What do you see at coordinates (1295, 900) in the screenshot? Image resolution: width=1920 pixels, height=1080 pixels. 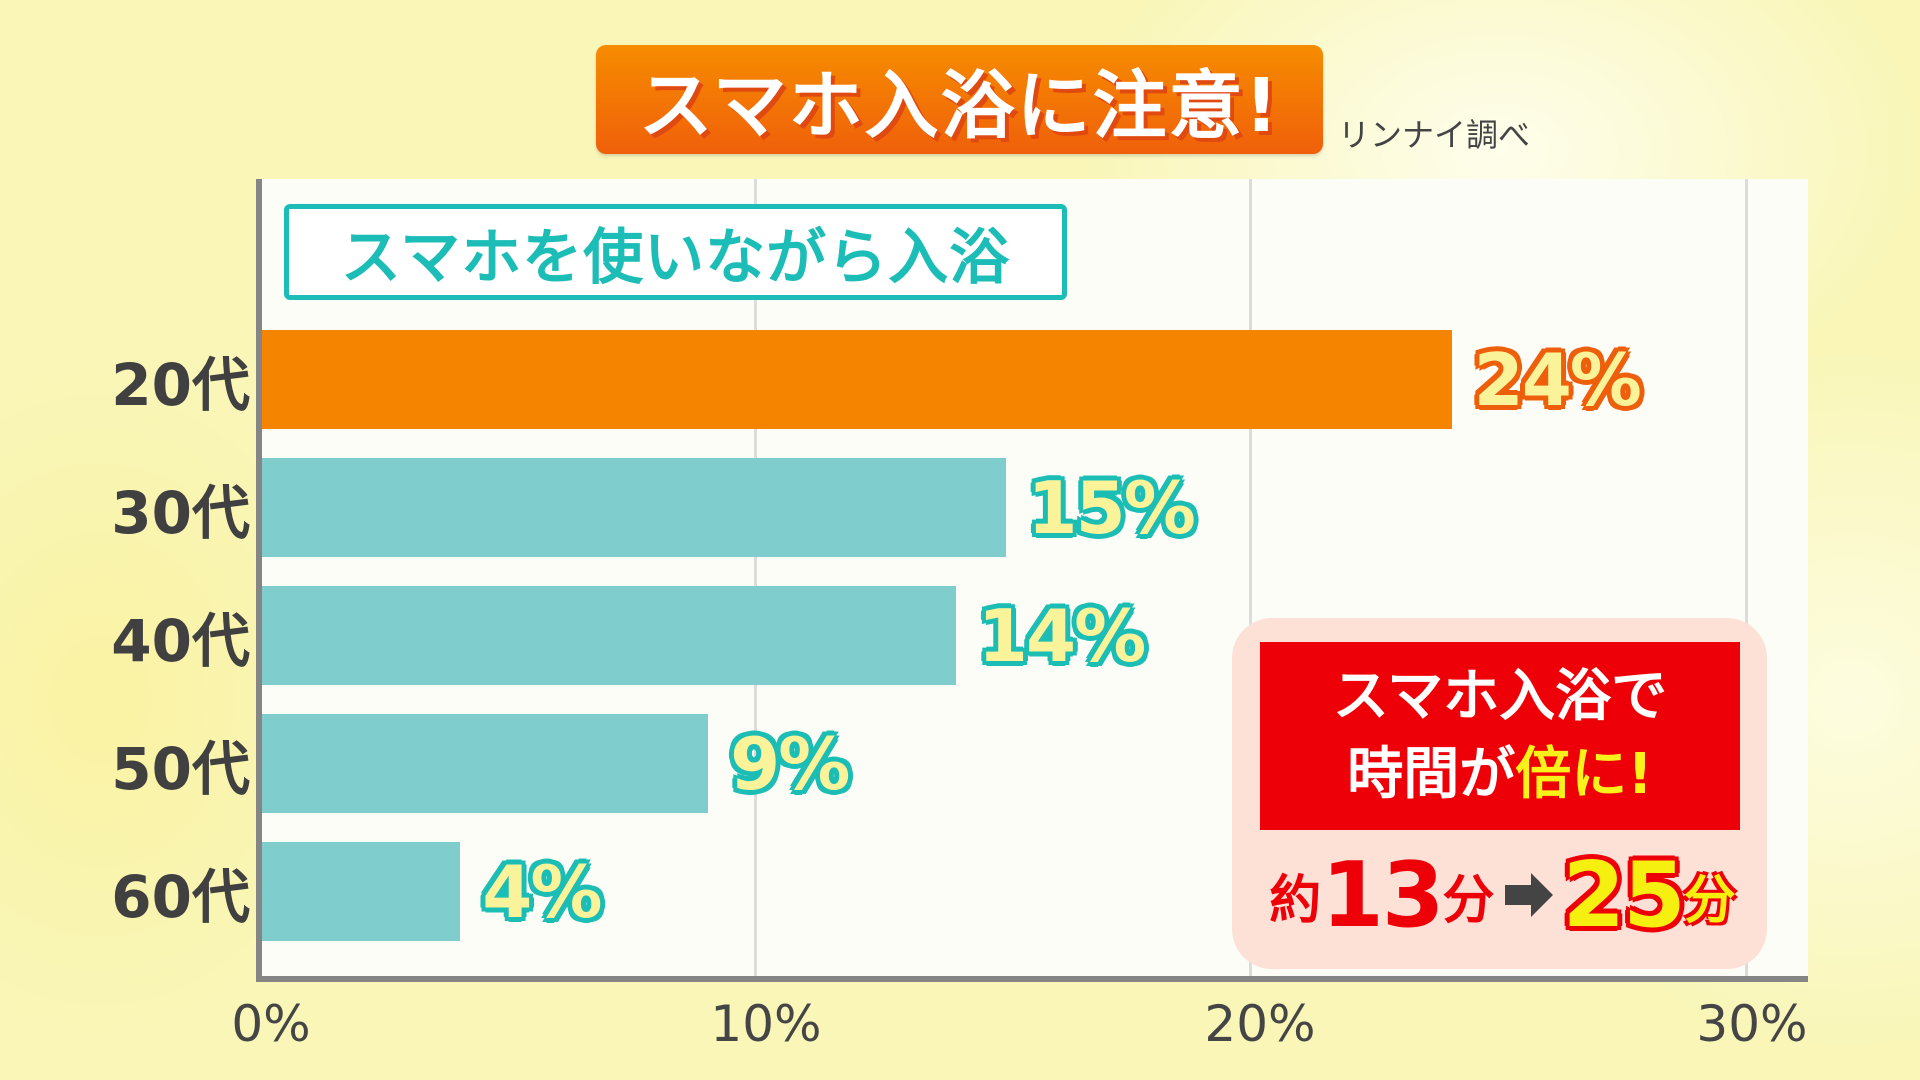 I see `approx-prefix: 約` at bounding box center [1295, 900].